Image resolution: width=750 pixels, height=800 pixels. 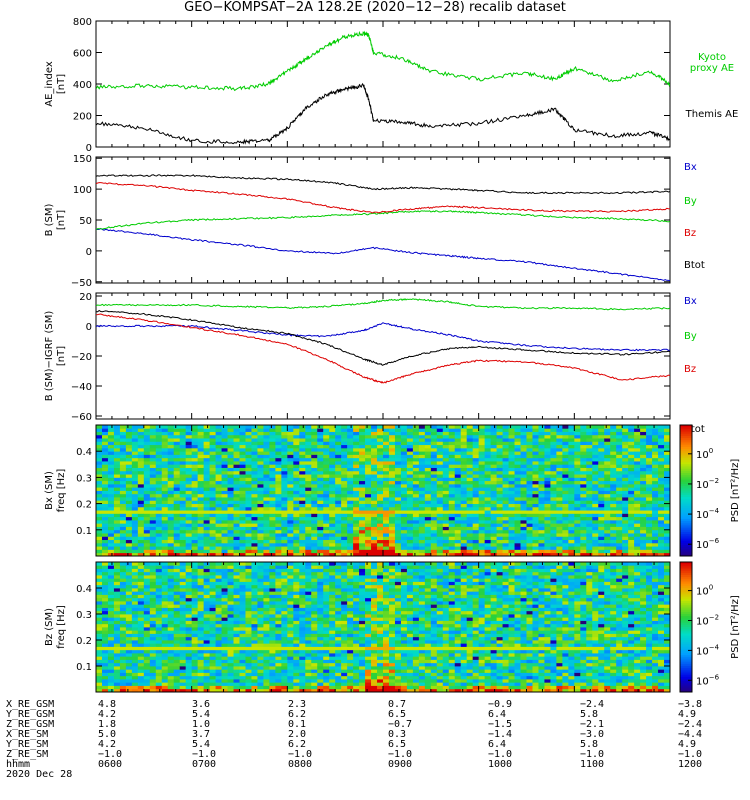 I want to click on colorbar-cell, so click(x=686, y=457).